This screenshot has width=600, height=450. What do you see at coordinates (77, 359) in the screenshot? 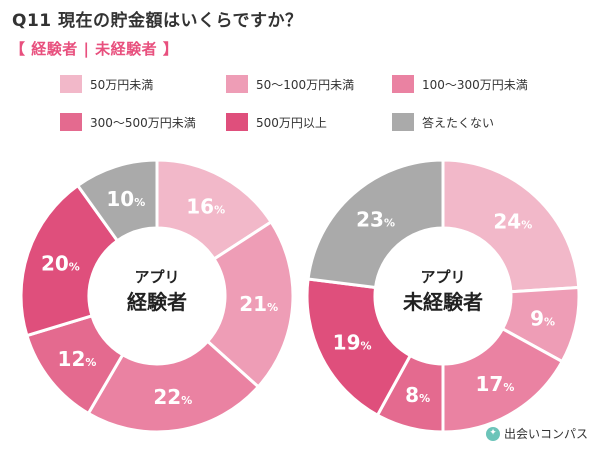
I see `data-label: 12%` at bounding box center [77, 359].